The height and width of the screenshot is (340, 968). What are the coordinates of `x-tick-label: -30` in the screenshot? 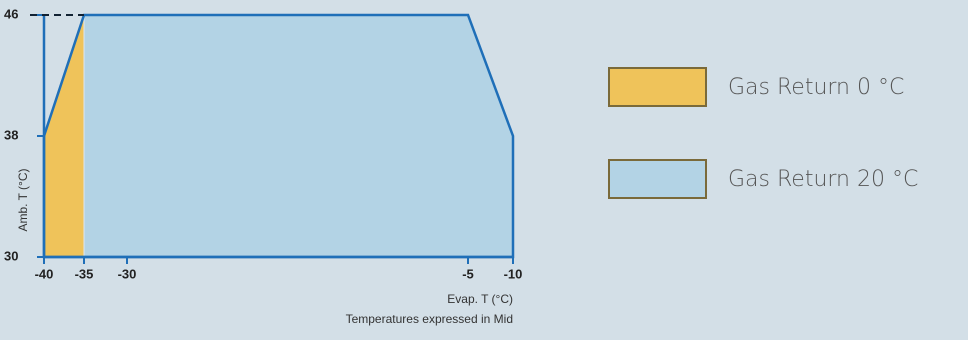 It's located at (127, 273).